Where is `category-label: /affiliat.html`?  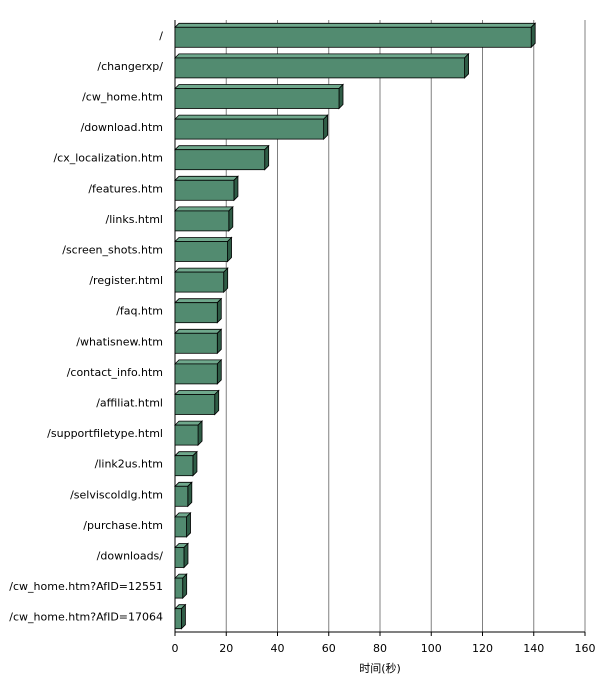
category-label: /affiliat.html is located at coordinates (129, 403).